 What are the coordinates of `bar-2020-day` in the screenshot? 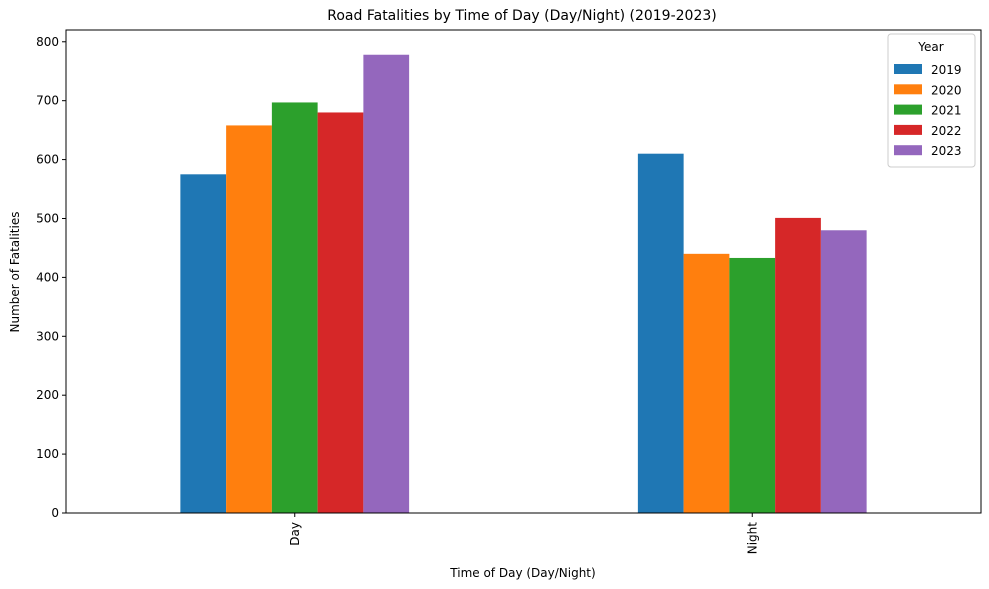 It's located at (249, 319).